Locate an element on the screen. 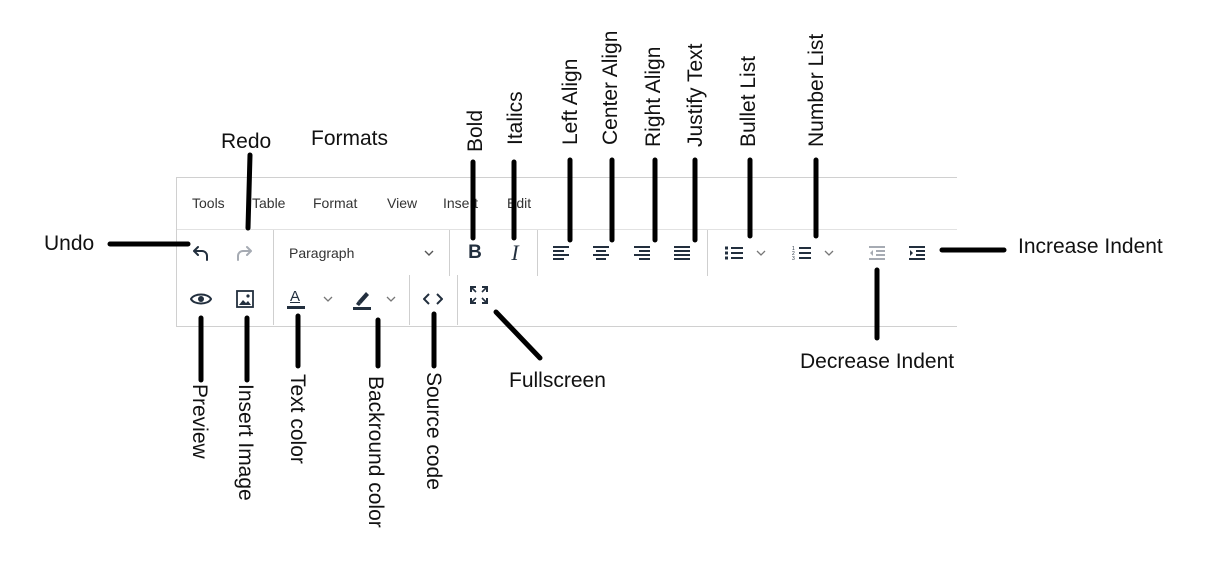  bold-button: B is located at coordinates (475, 253).